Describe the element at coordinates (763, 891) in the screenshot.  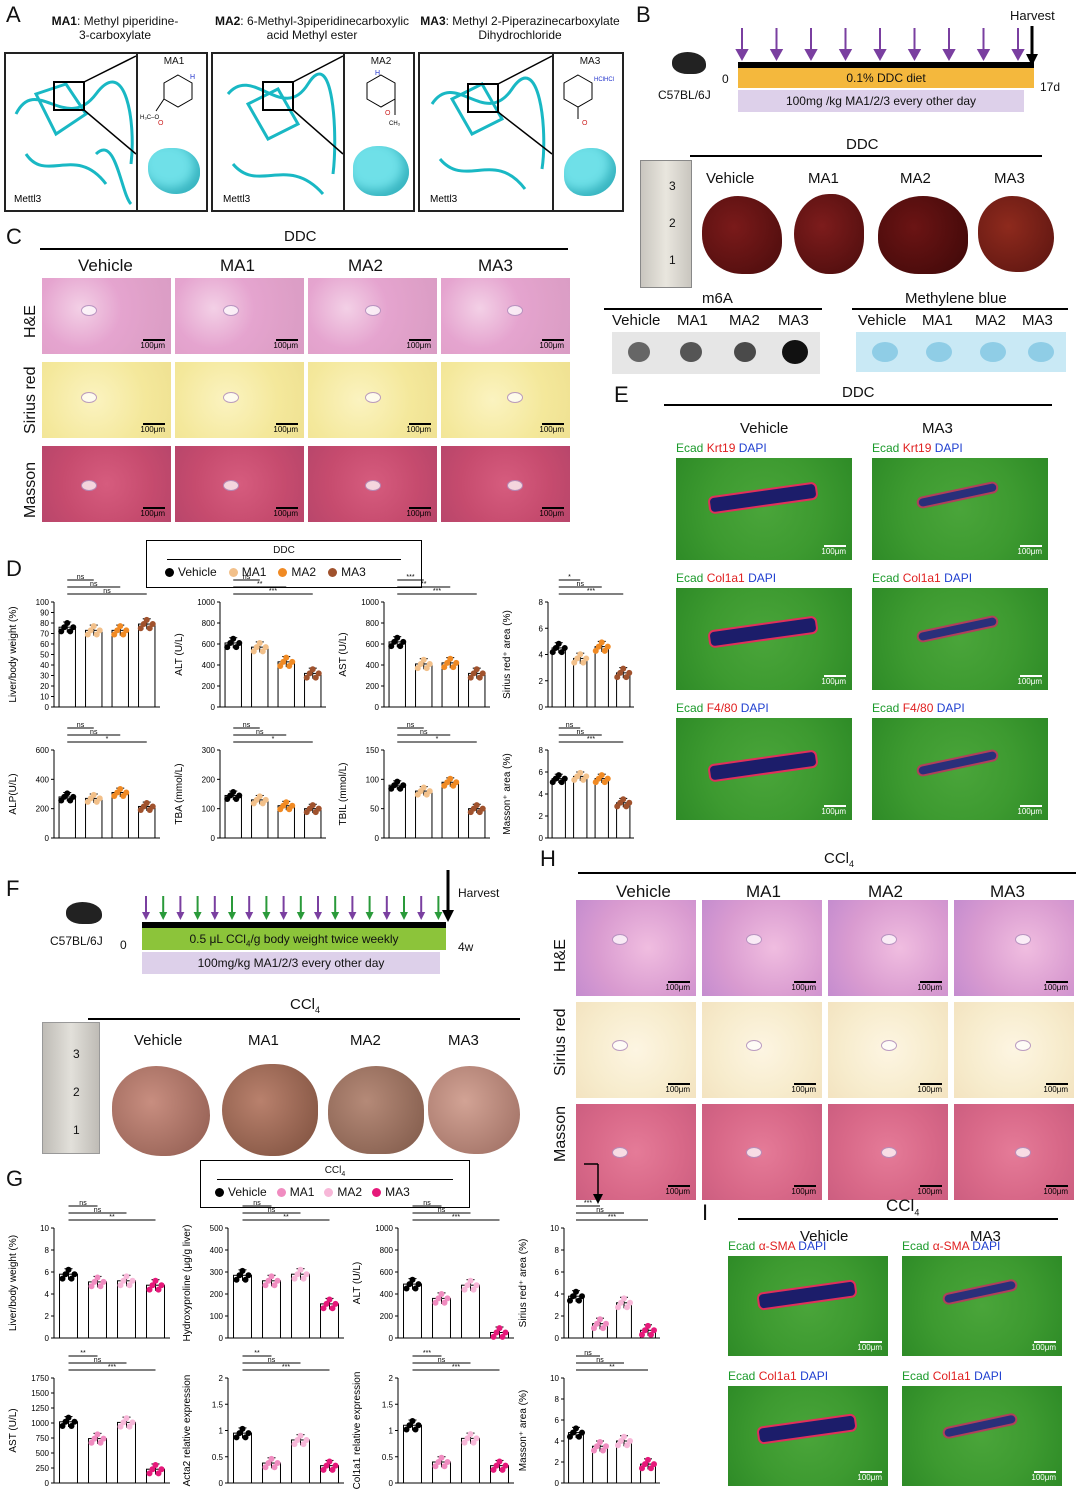
I see `col-ma1-h: MA1` at that location.